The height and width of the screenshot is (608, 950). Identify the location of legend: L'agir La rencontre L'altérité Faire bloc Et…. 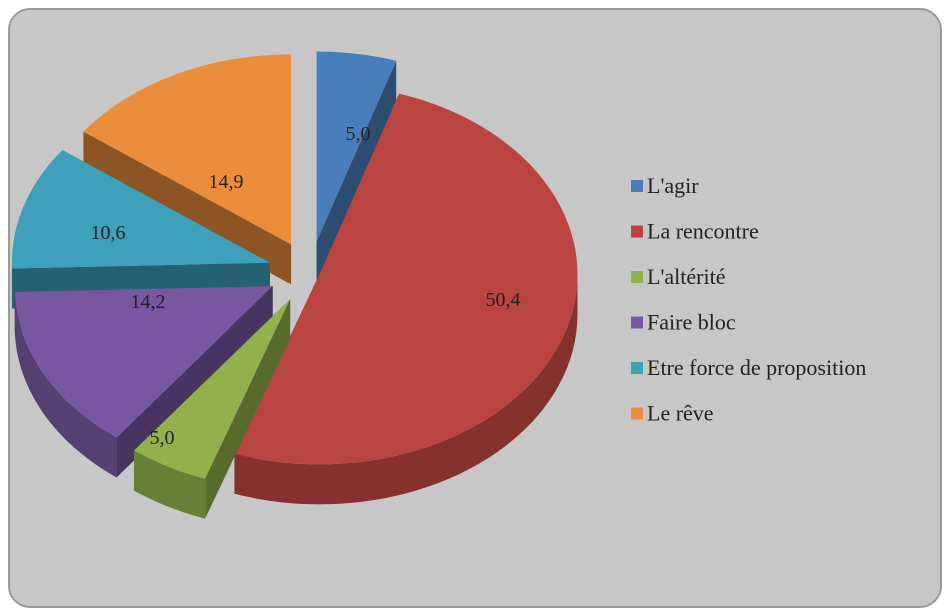
(748, 299).